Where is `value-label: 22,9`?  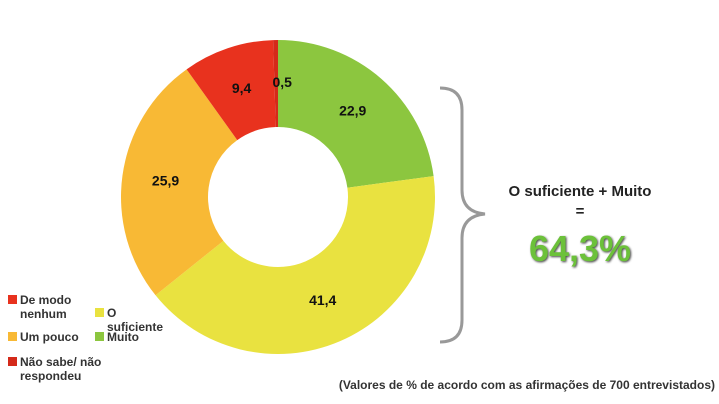 value-label: 22,9 is located at coordinates (352, 110).